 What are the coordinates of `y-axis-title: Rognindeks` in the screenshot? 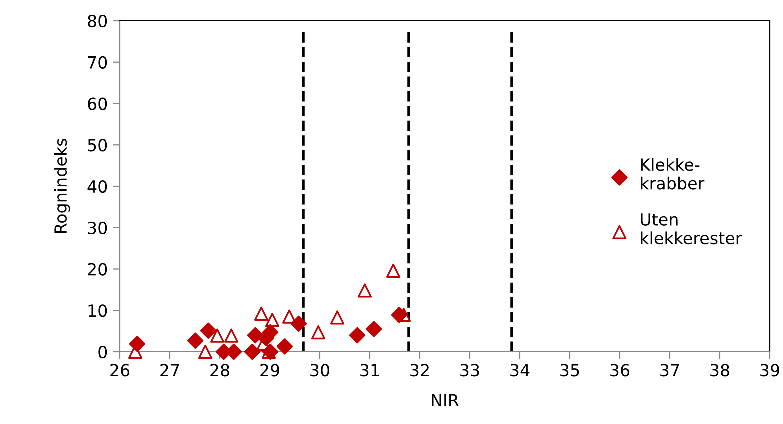 It's located at (62, 186).